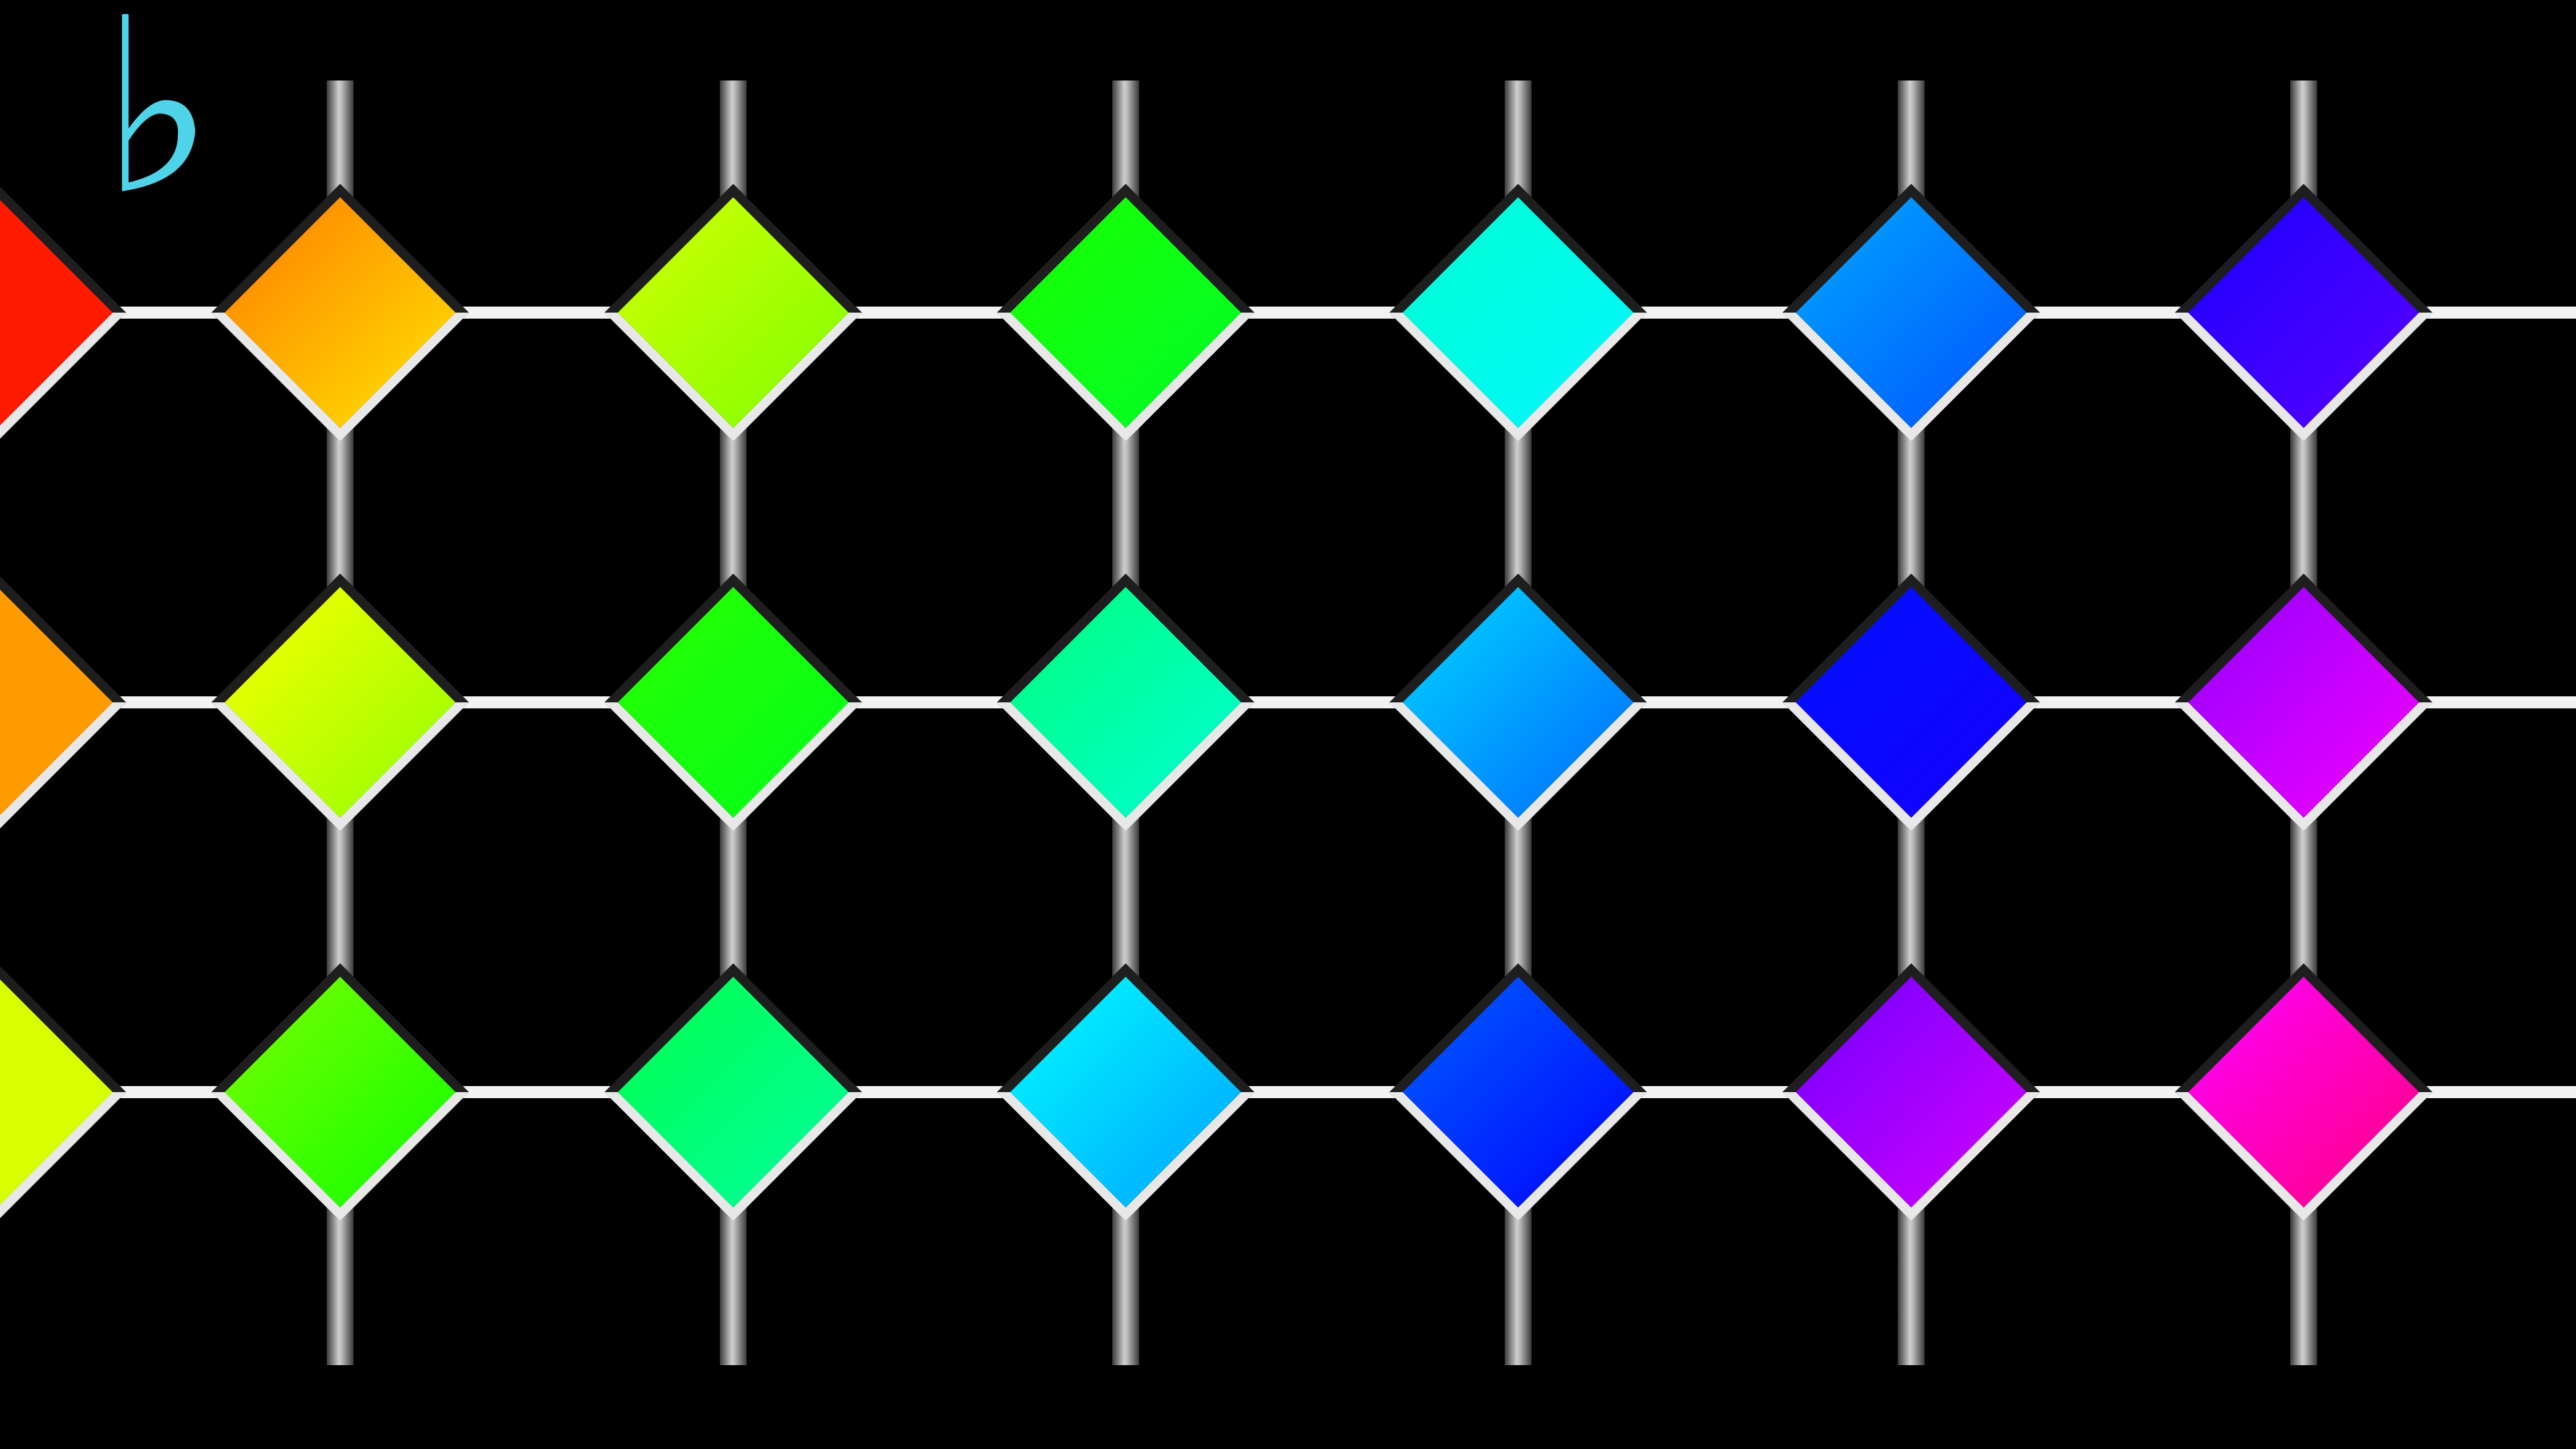  I want to click on tile-r3-c1, so click(340, 1092).